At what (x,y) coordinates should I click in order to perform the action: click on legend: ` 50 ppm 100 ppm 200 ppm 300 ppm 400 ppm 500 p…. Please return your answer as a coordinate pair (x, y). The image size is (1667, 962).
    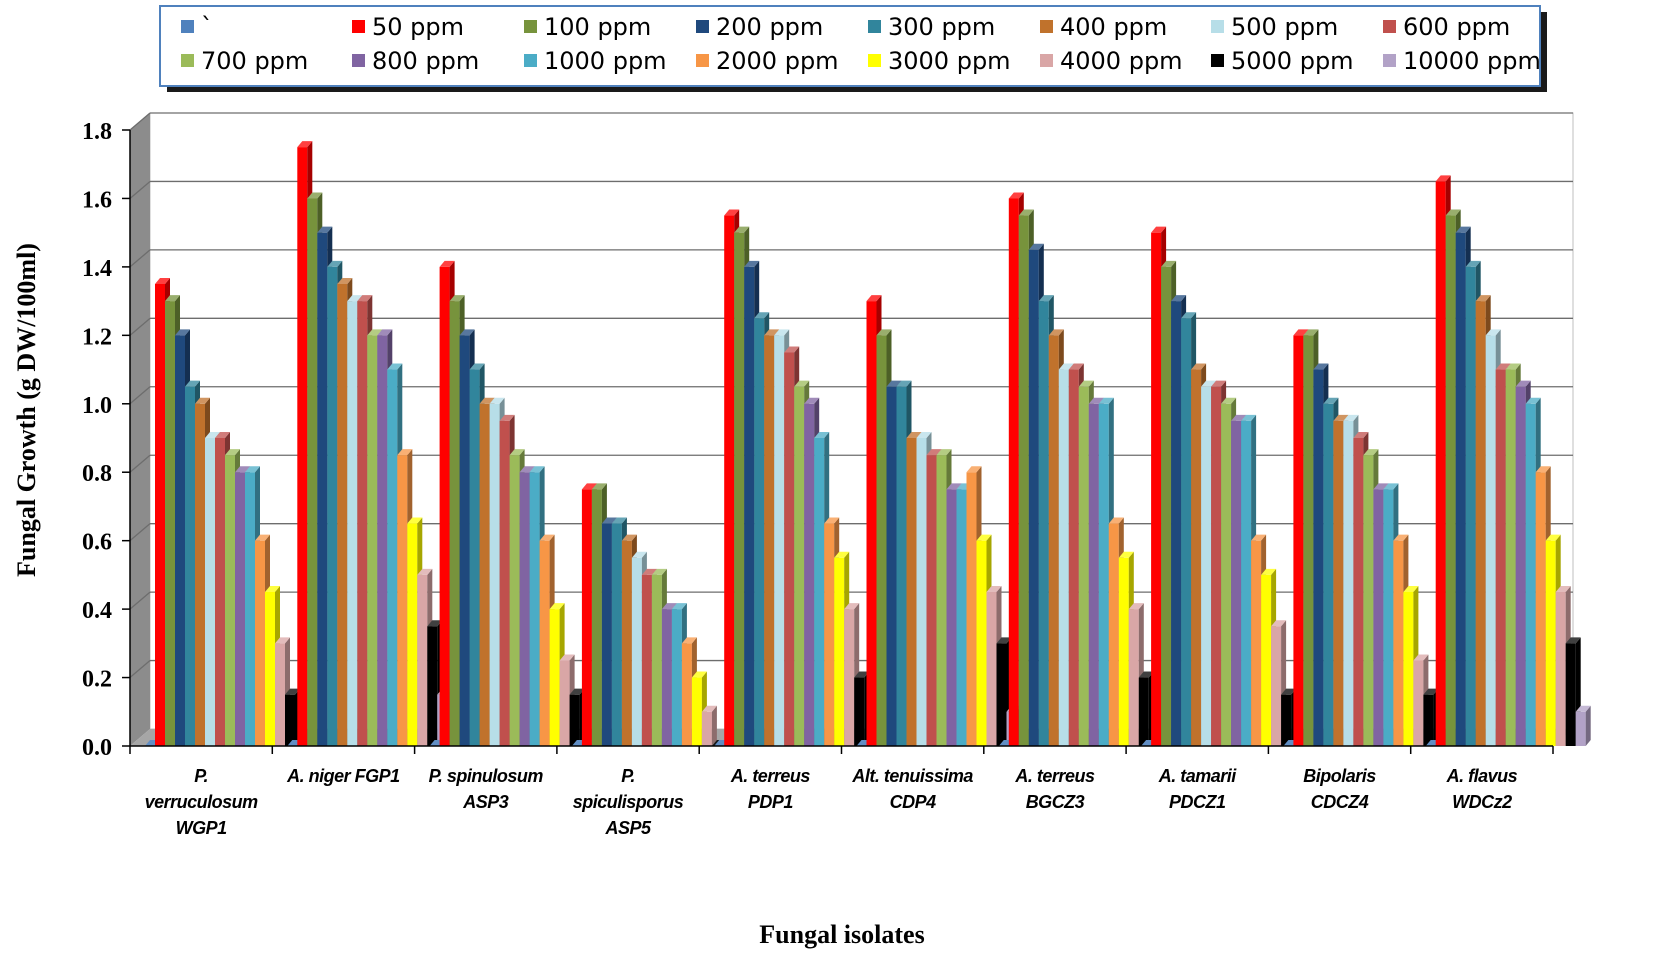
    Looking at the image, I should click on (853, 48).